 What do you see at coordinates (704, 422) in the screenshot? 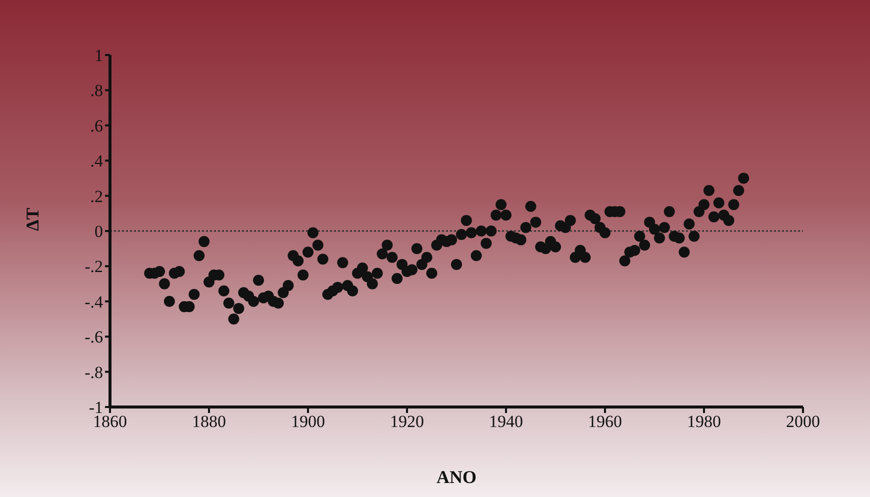
I see `x-tick-label: 1980` at bounding box center [704, 422].